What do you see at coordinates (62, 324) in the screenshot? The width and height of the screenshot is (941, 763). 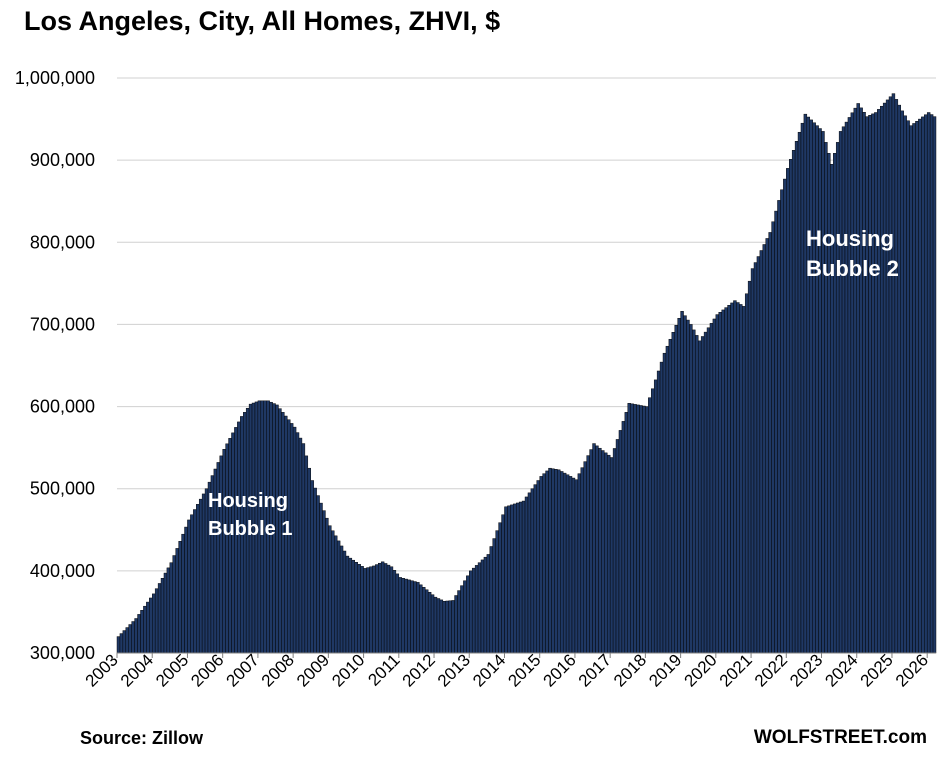 I see `y-tick-label: 700,000` at bounding box center [62, 324].